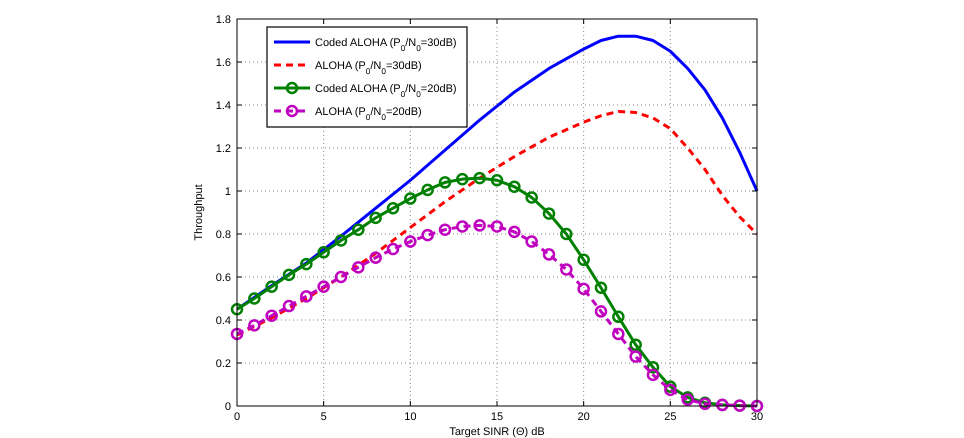  What do you see at coordinates (368, 114) in the screenshot?
I see `legend-label: ALOHA (P$_{0}$/N$_{0}$=20dB)` at bounding box center [368, 114].